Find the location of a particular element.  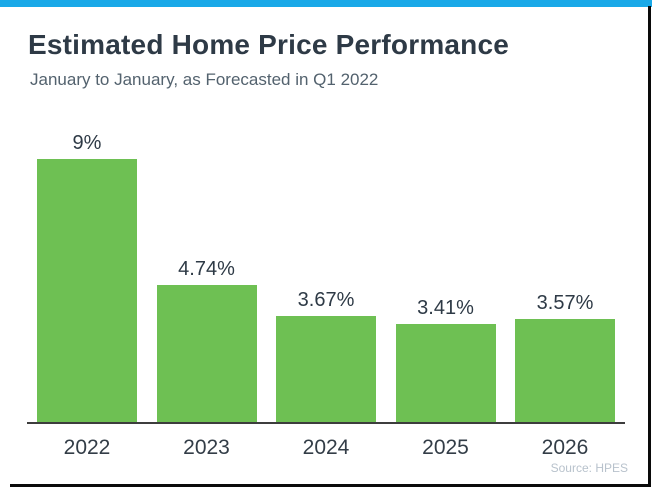

bar-group-2023: 4.74% is located at coordinates (206, 341).